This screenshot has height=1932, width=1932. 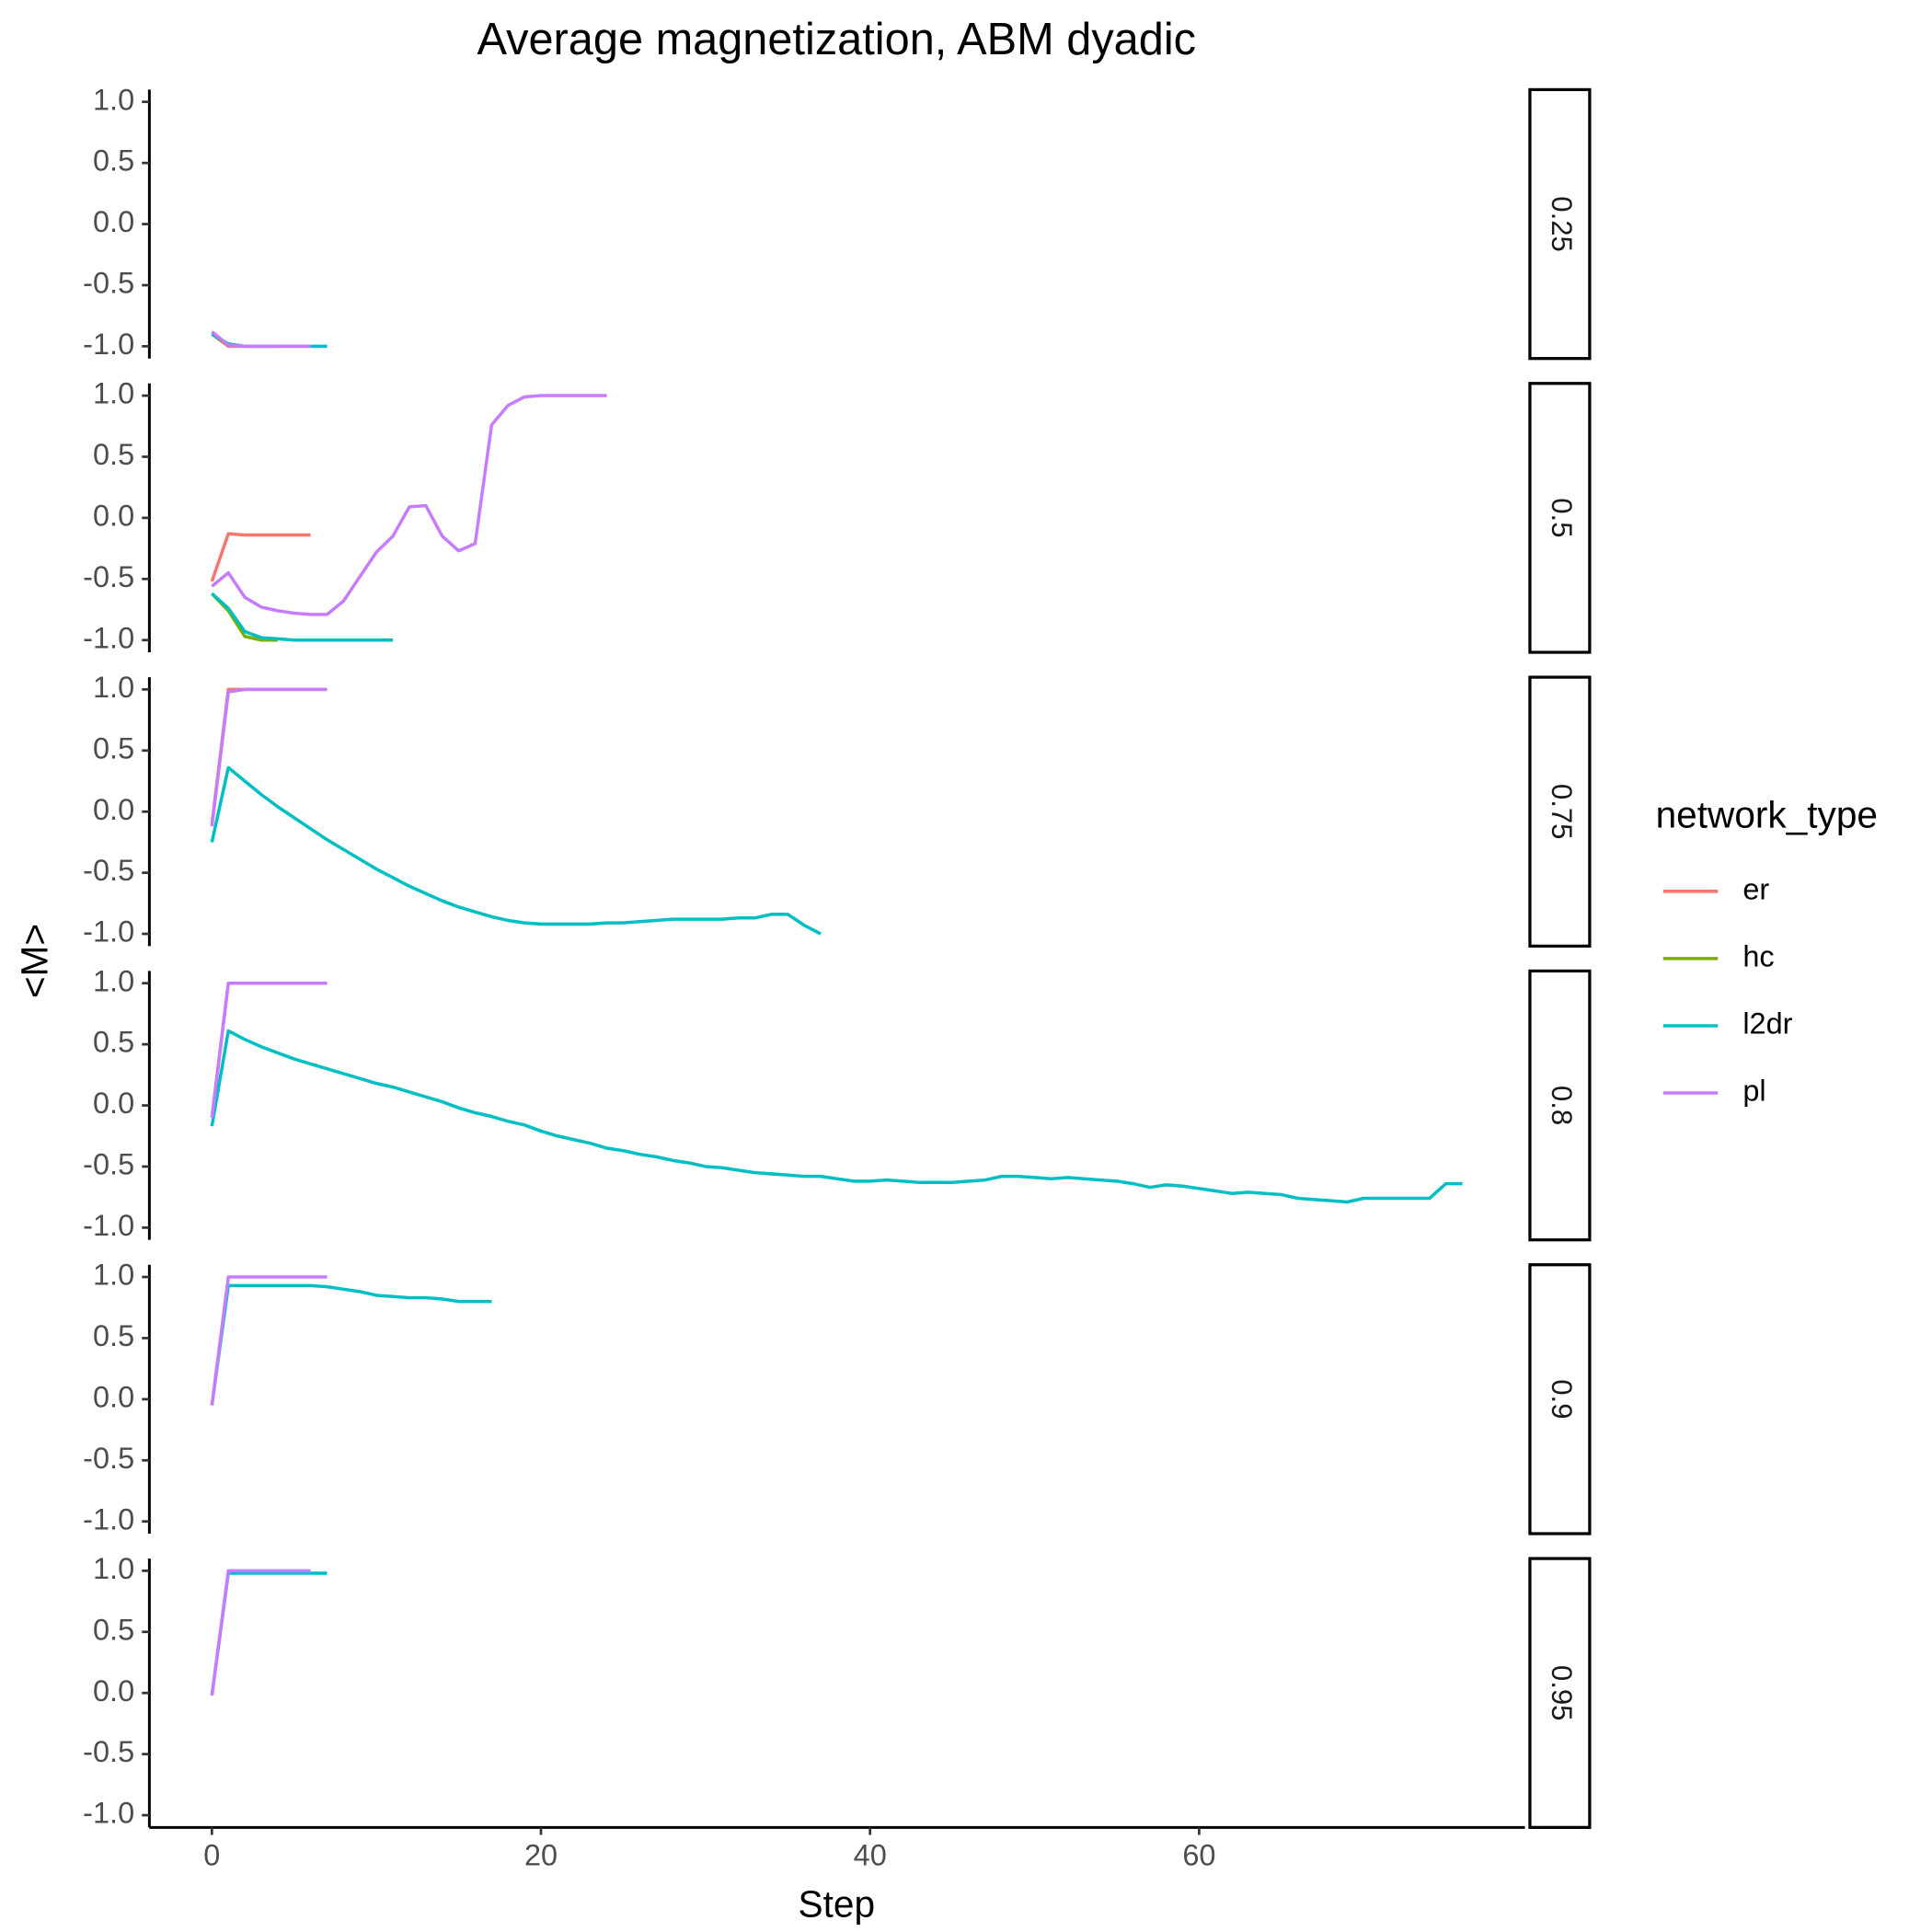 What do you see at coordinates (211, 1854) in the screenshot?
I see `x-tick-label: 0` at bounding box center [211, 1854].